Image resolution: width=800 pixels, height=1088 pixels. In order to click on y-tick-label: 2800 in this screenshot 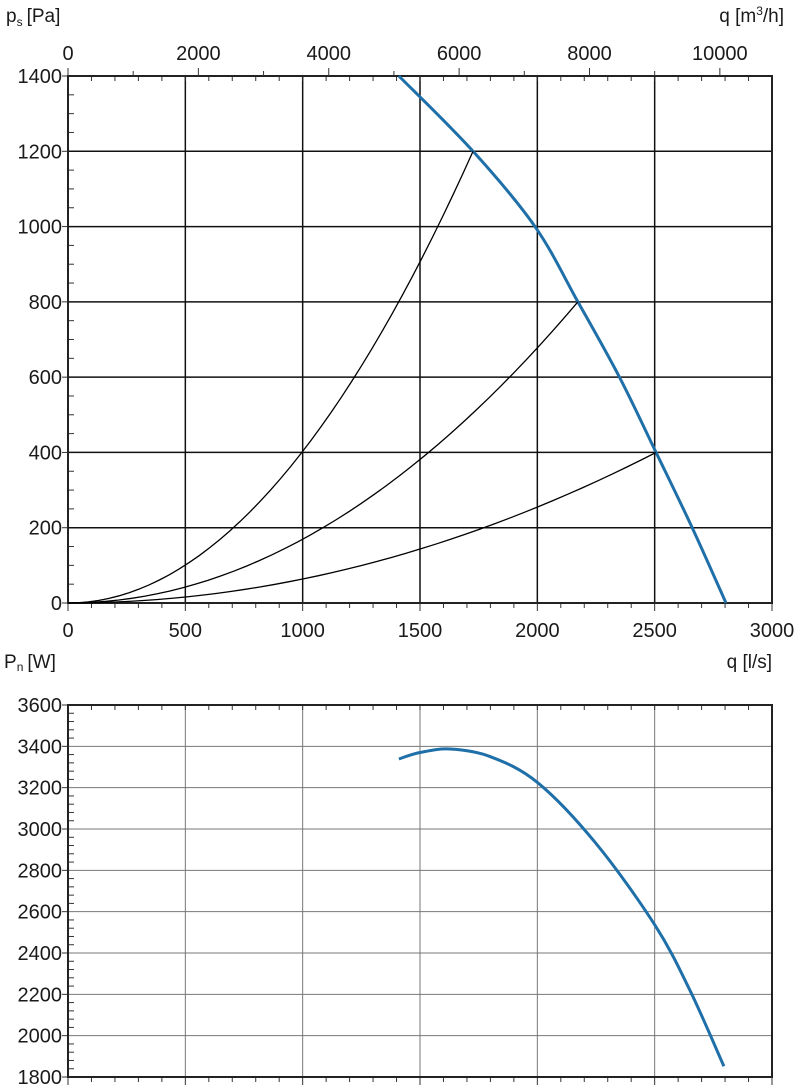, I will do `click(40, 871)`.